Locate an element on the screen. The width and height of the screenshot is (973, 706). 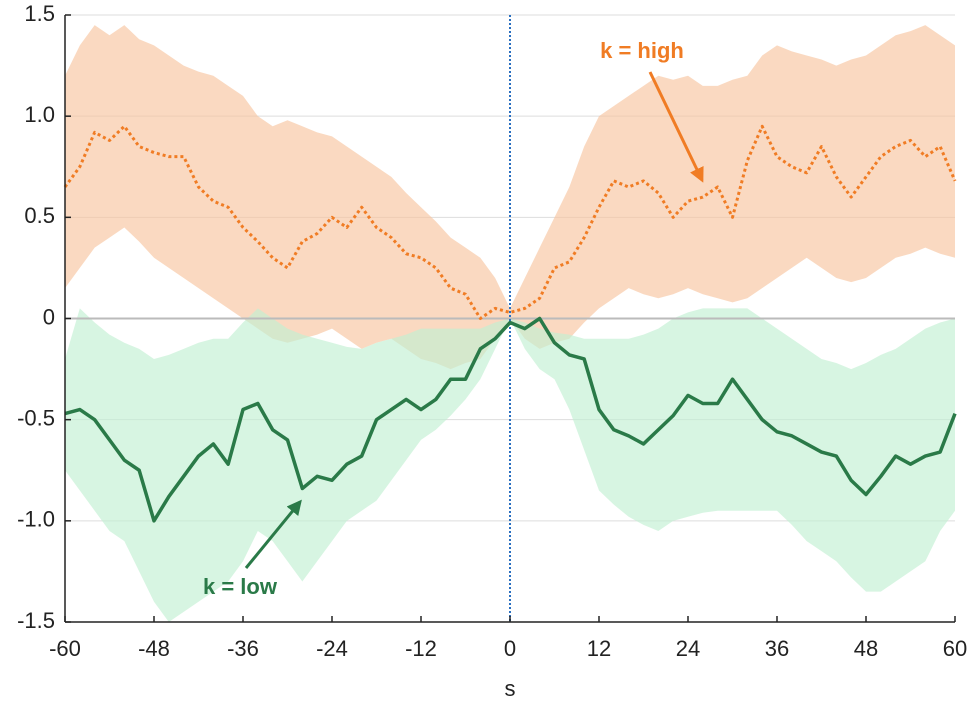
x-tick-label: 0 is located at coordinates (510, 648).